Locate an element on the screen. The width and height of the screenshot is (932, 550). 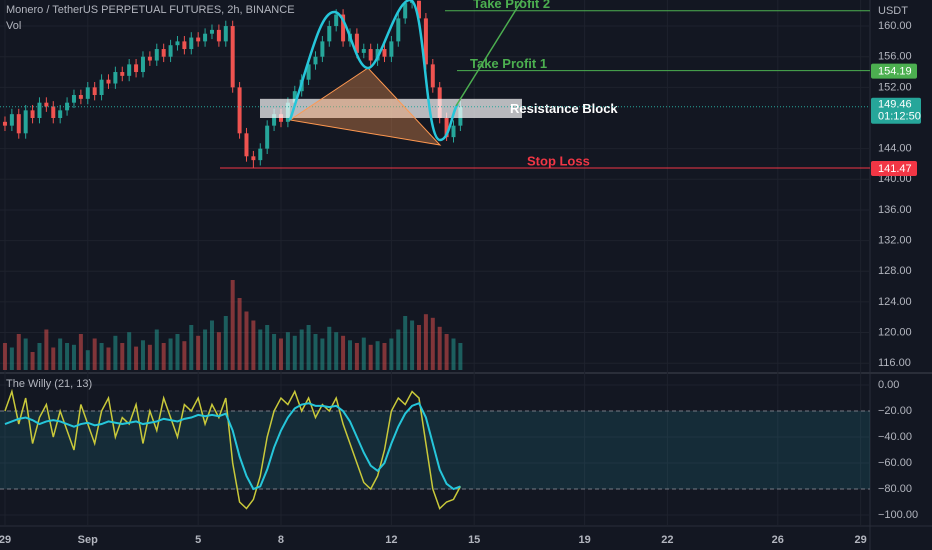
x-tick-label: Sep is located at coordinates (88, 540).